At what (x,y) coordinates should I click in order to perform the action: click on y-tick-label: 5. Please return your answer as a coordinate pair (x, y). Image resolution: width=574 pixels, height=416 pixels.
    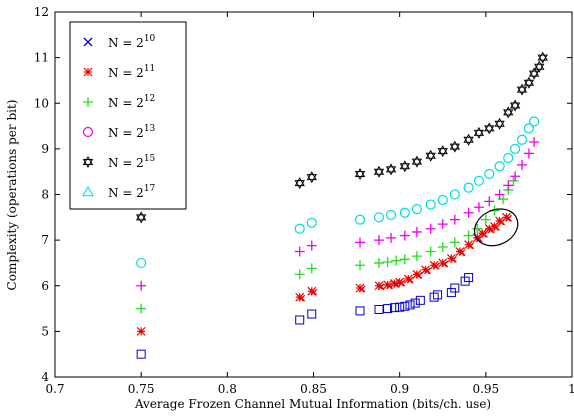
    Looking at the image, I should click on (45, 331).